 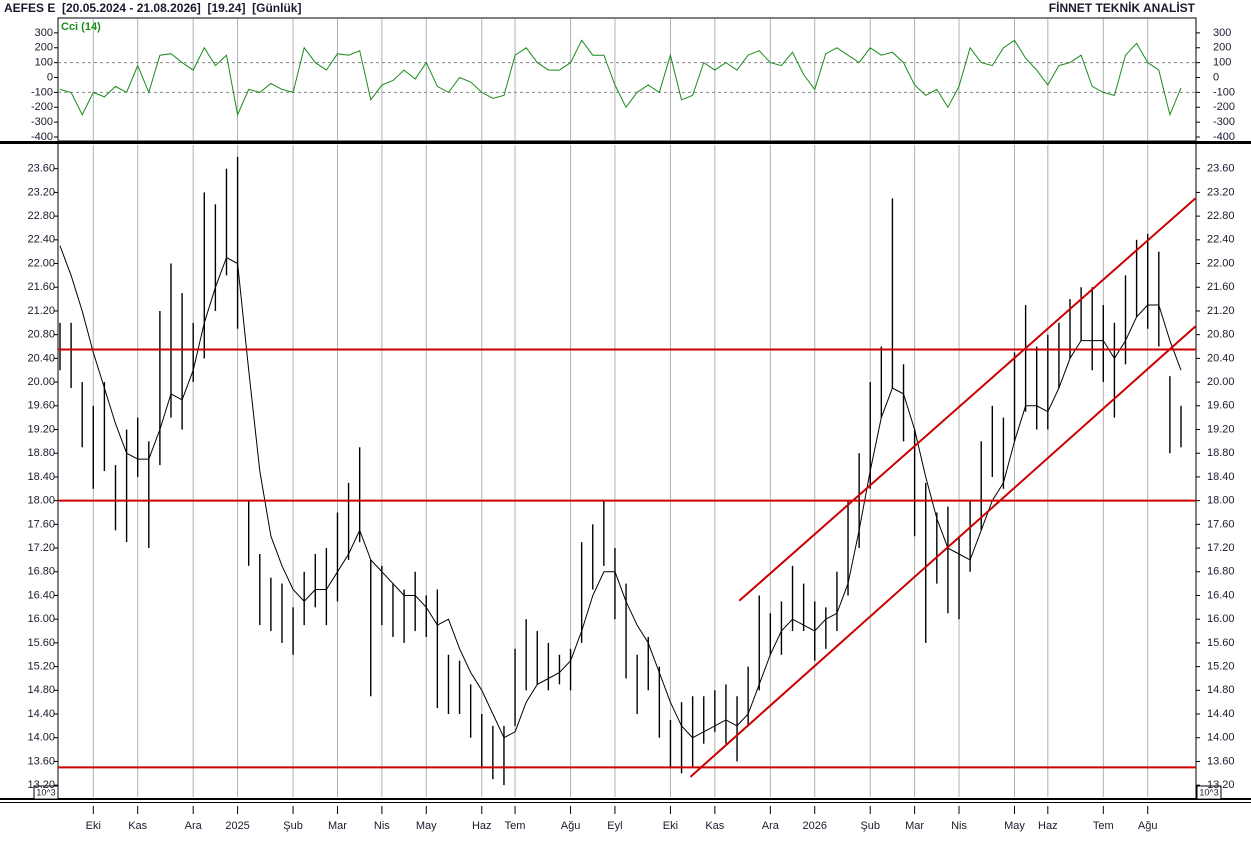 I want to click on y-tick-label: 20.00, so click(x=41, y=382).